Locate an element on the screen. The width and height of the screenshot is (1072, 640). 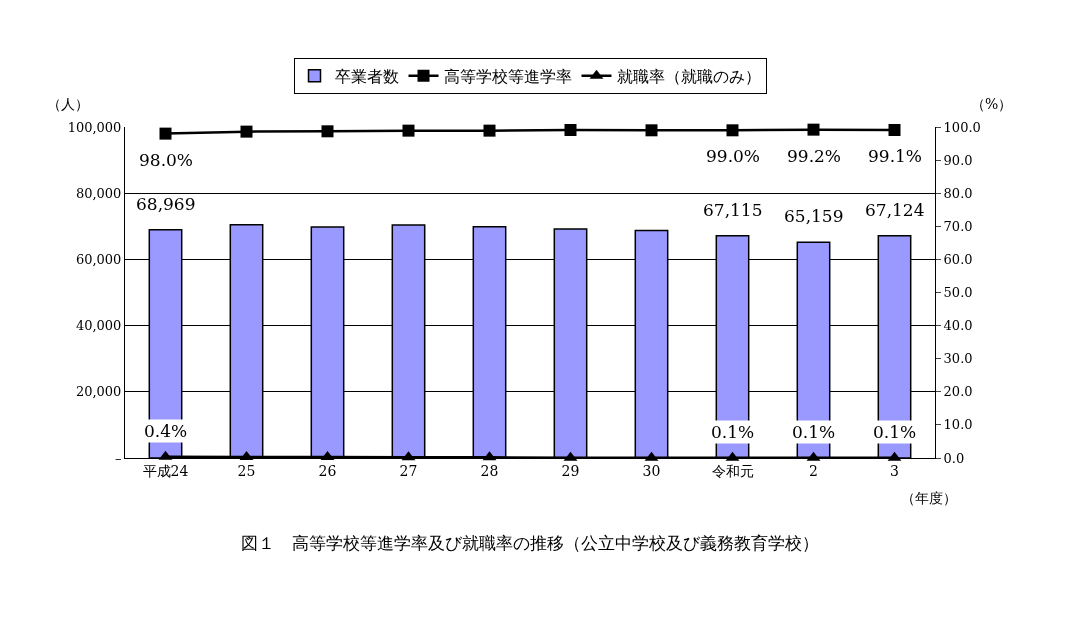
y2-tick-label: 30.0 is located at coordinates (958, 359).